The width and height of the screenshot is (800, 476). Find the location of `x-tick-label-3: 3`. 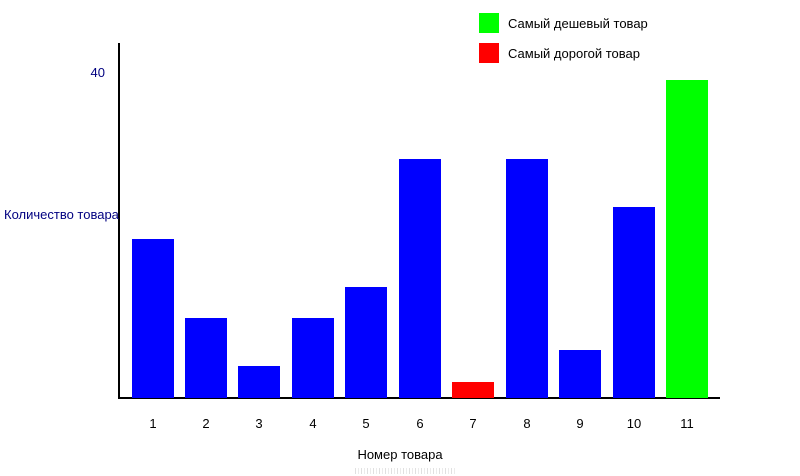

x-tick-label-3: 3 is located at coordinates (259, 423).